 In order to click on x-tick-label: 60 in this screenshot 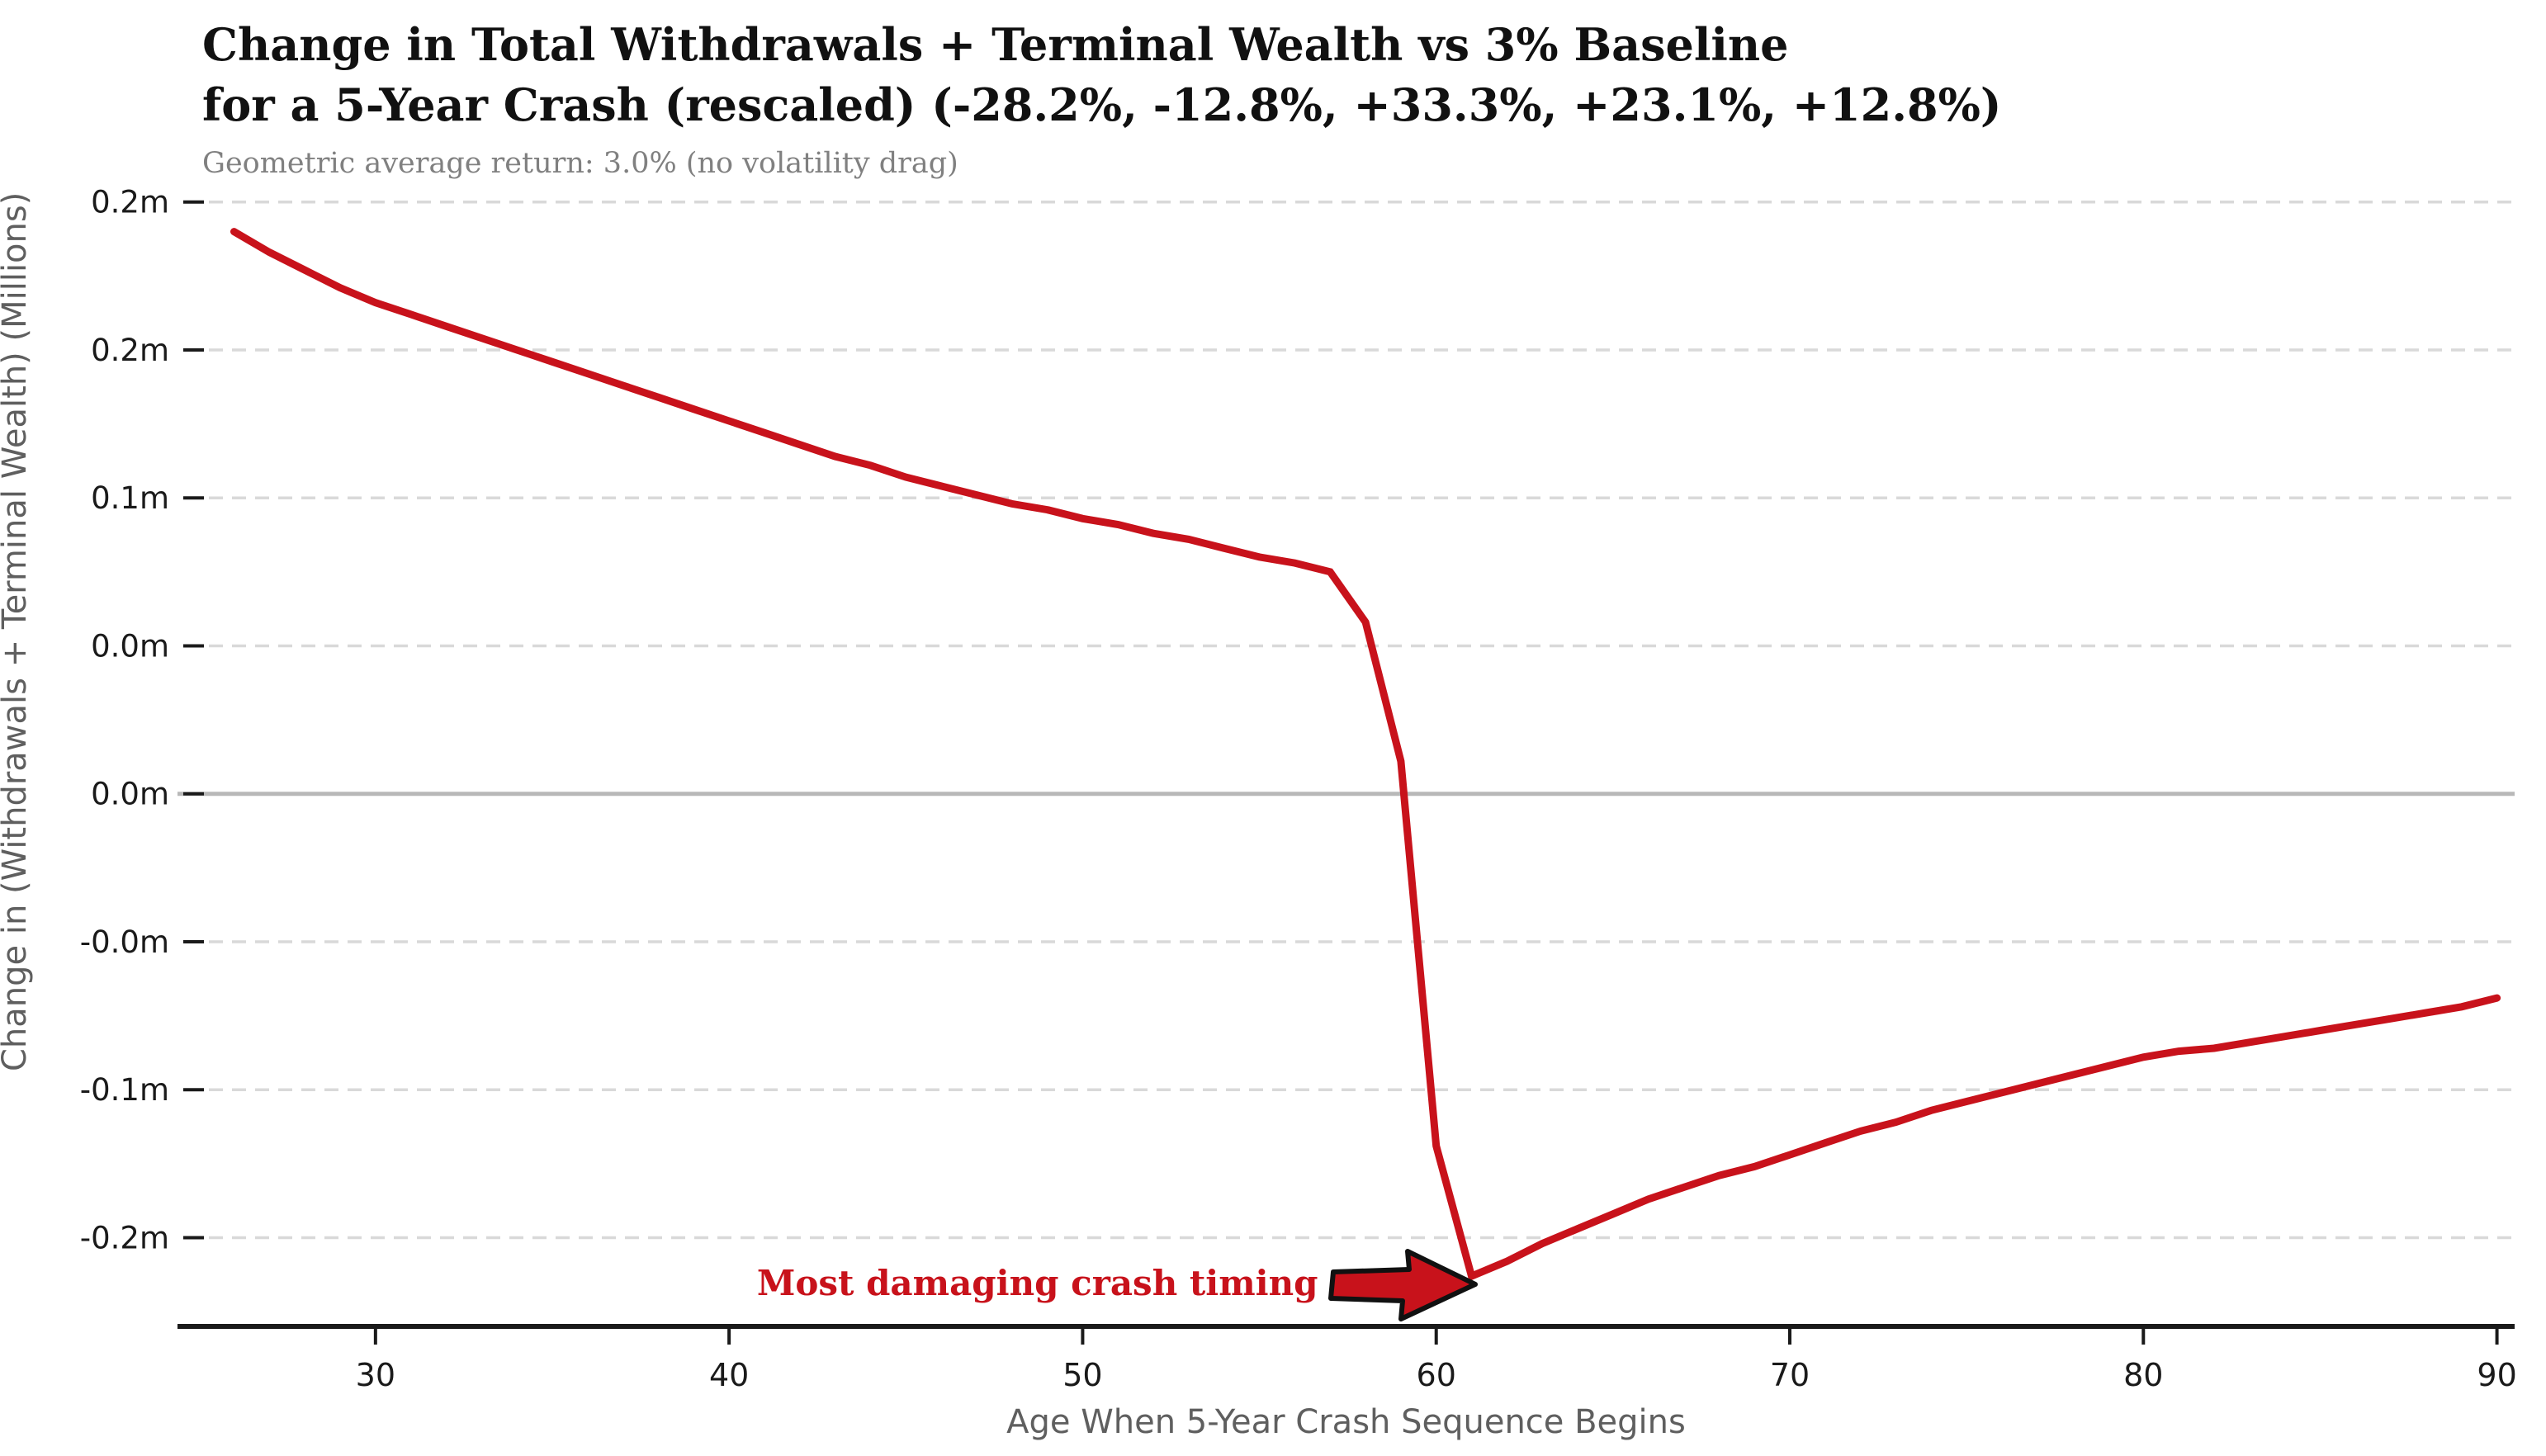, I will do `click(1436, 1375)`.